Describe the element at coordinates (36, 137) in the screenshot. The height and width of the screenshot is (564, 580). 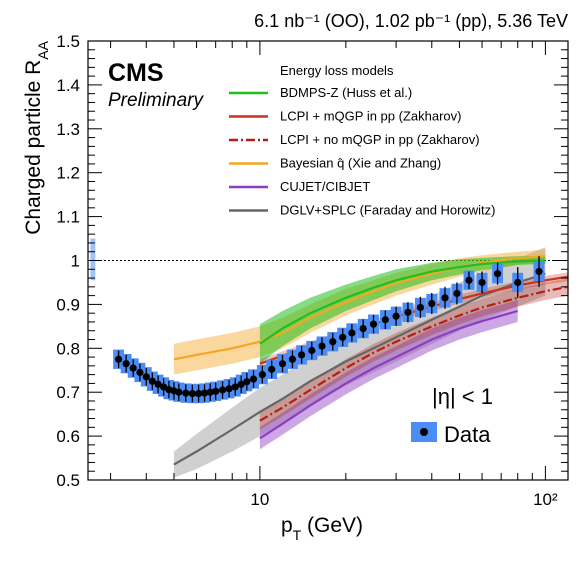
I see `y-axis-title: Charged particle RAA` at that location.